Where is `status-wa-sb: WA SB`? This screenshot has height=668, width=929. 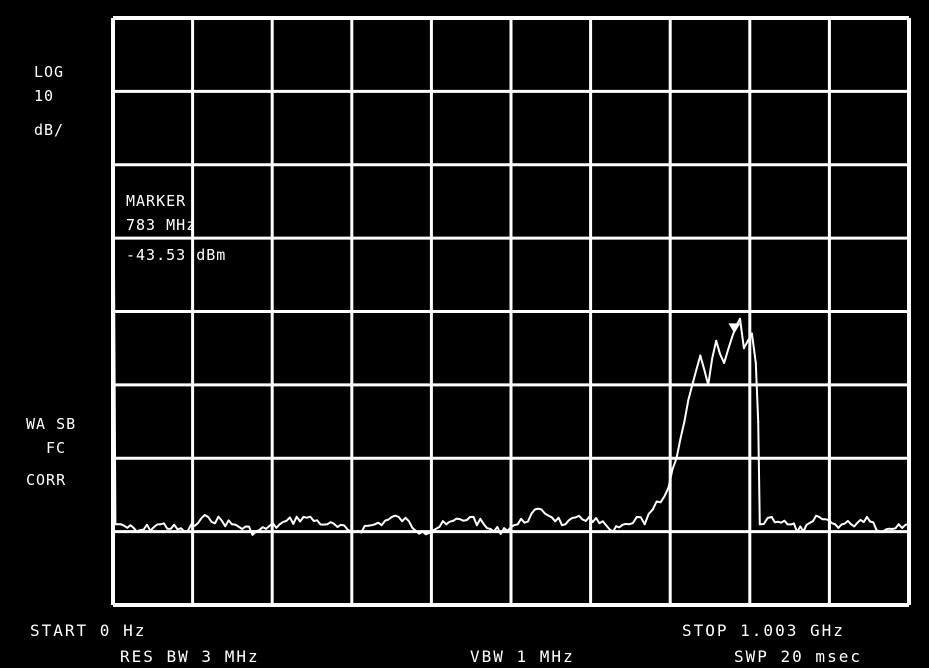 status-wa-sb: WA SB is located at coordinates (51, 424).